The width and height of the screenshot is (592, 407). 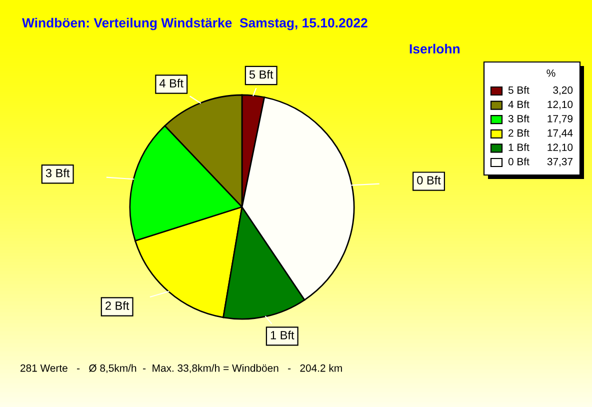 What do you see at coordinates (519, 118) in the screenshot?
I see `legend-label: 3 Bft` at bounding box center [519, 118].